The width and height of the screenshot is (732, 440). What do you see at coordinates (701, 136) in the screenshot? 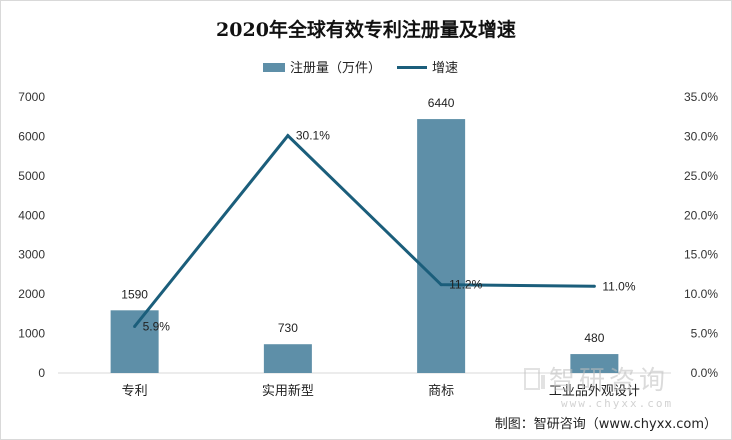
I see `y-right-tick-label: 30.0%` at bounding box center [701, 136].